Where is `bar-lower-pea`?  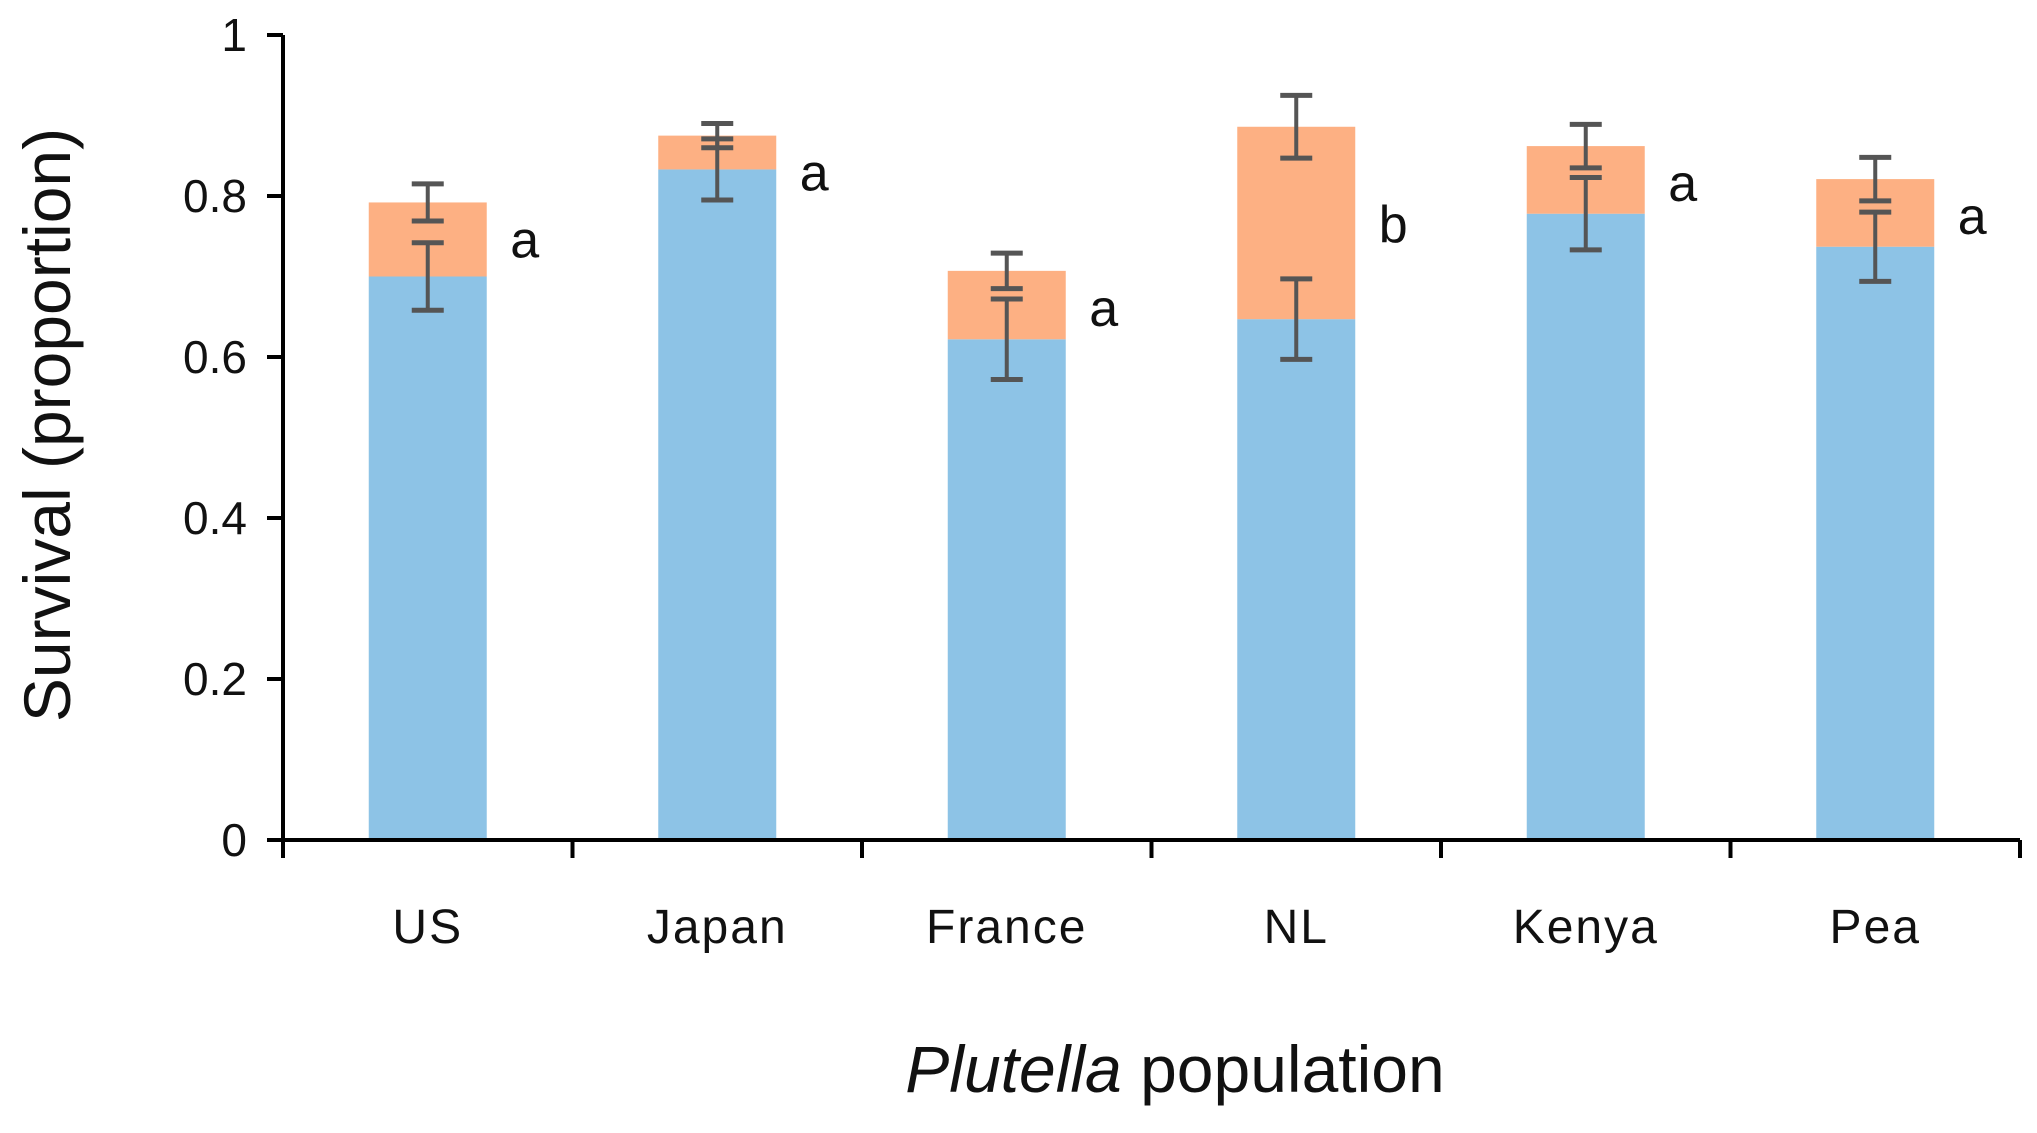
bar-lower-pea is located at coordinates (1875, 543).